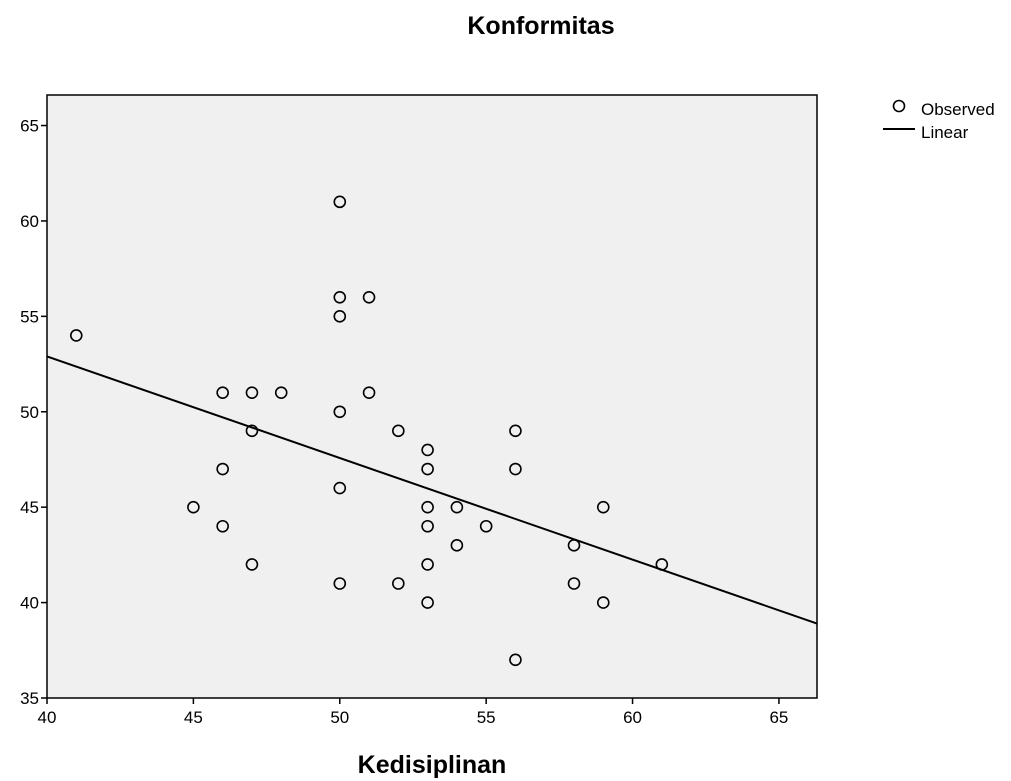  What do you see at coordinates (29, 412) in the screenshot?
I see `y-tick-label: 50` at bounding box center [29, 412].